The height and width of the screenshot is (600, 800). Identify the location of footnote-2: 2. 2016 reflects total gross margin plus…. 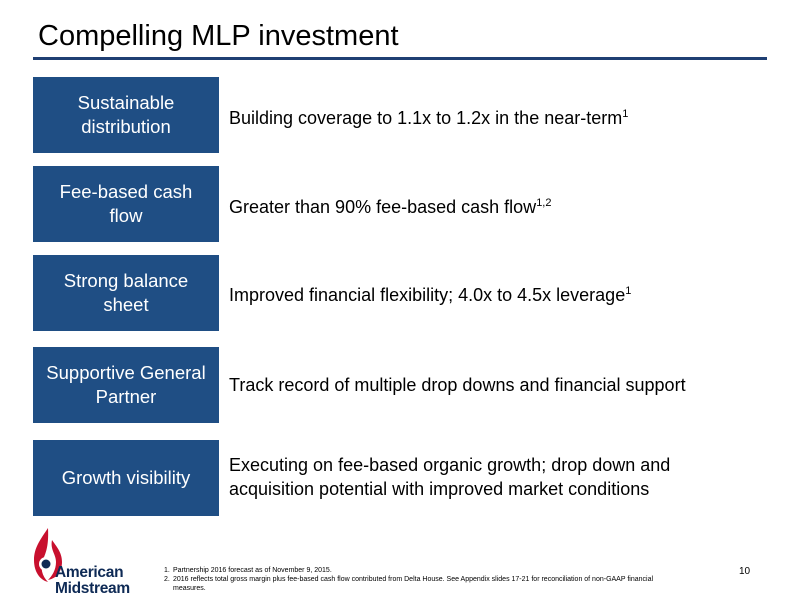
(419, 584).